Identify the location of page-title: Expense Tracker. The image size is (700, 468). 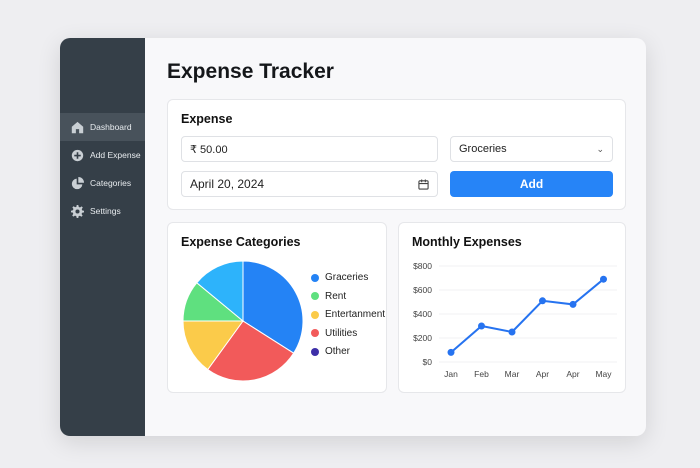
(250, 71).